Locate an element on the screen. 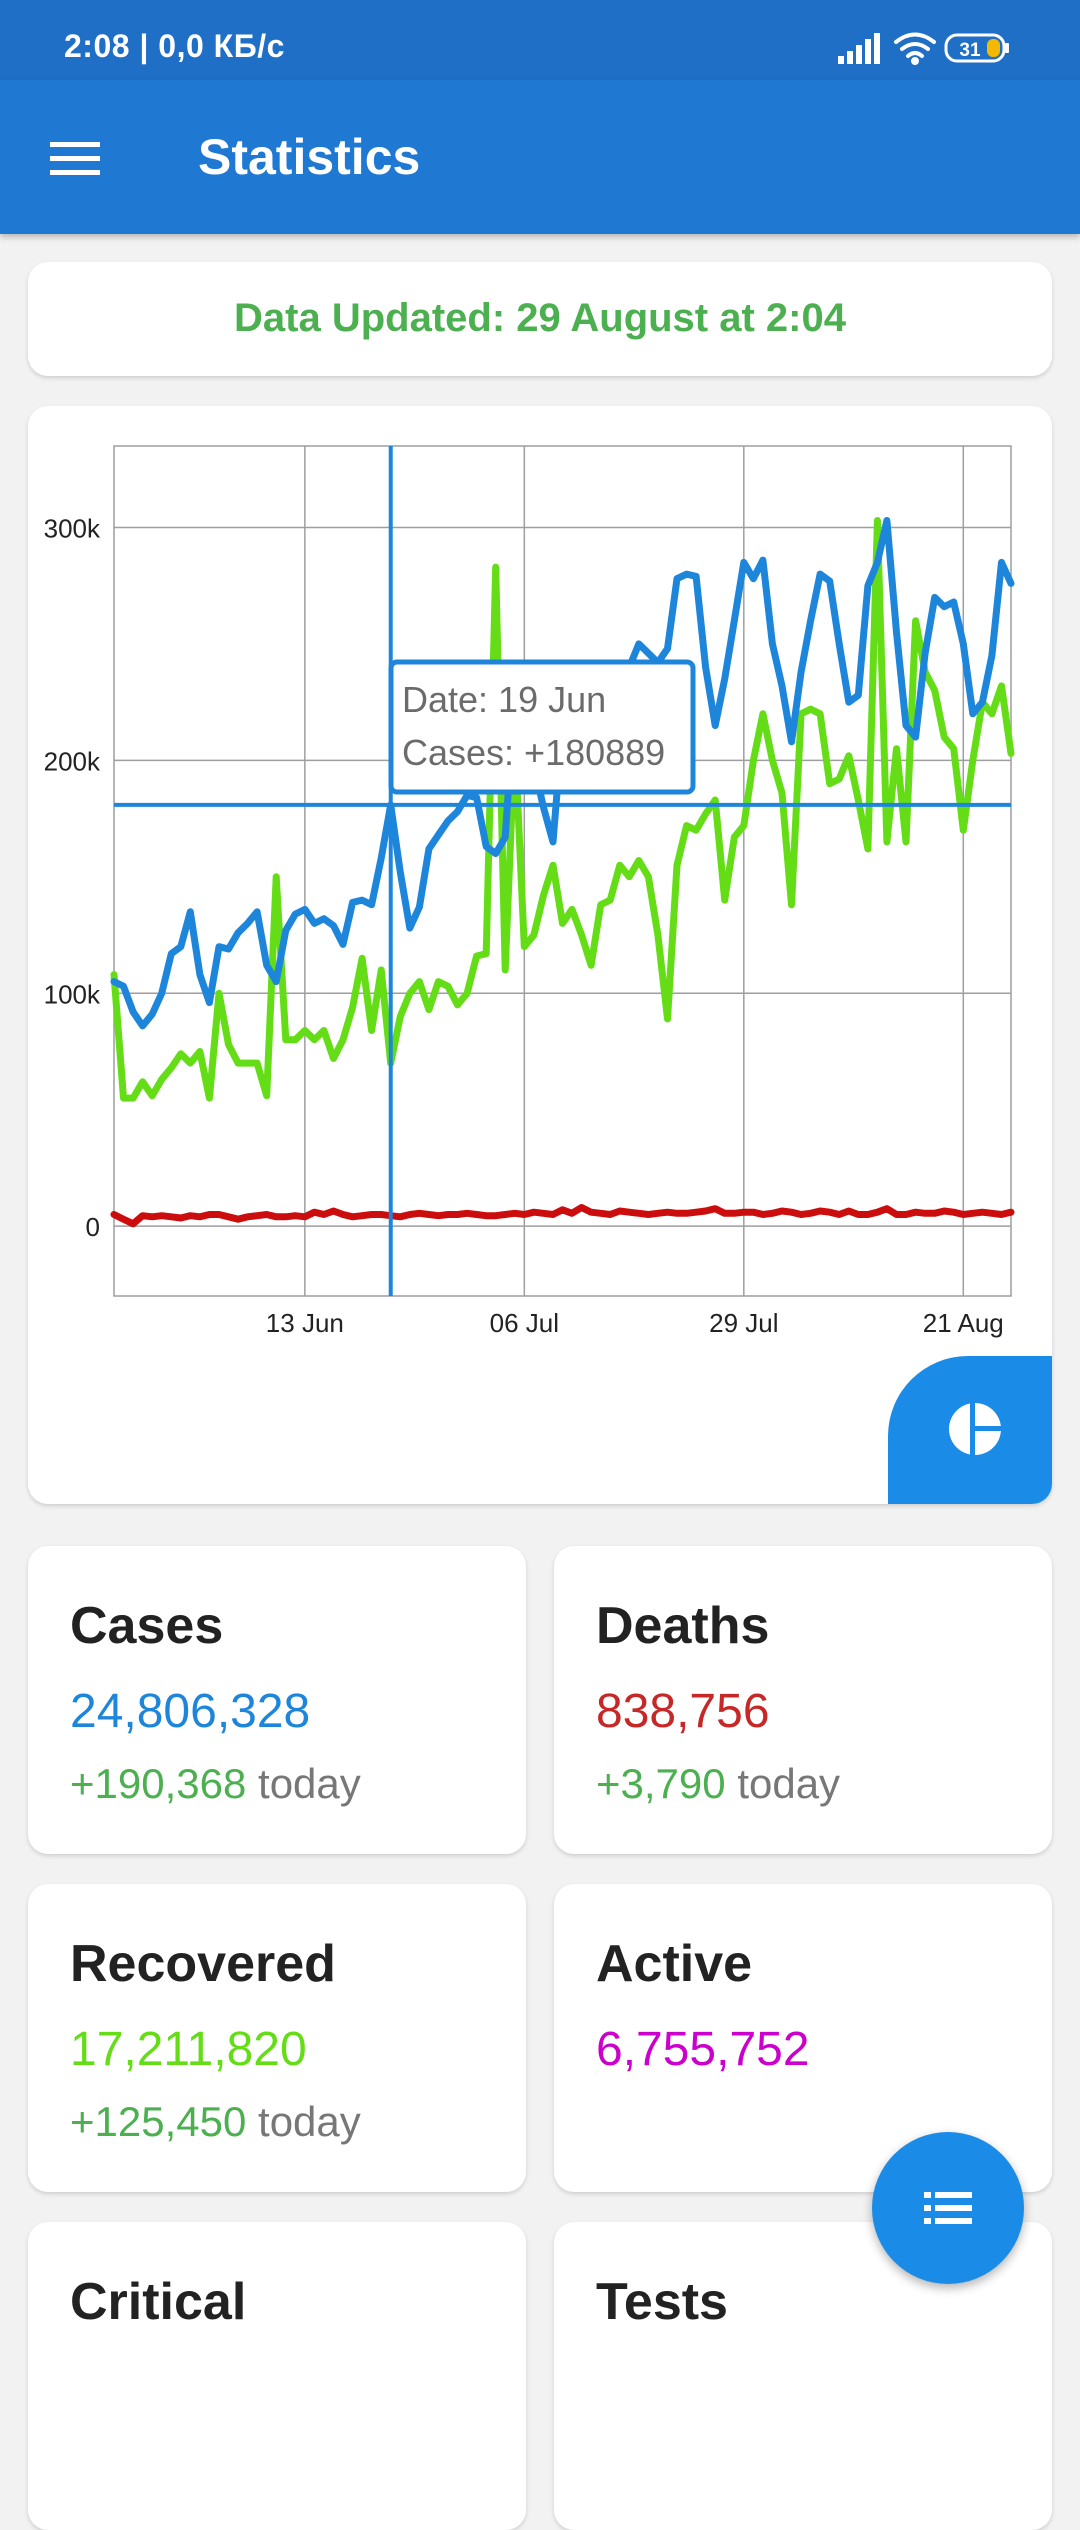  recovered-card: Recovered 17,211,820 +125,450 today is located at coordinates (277, 2038).